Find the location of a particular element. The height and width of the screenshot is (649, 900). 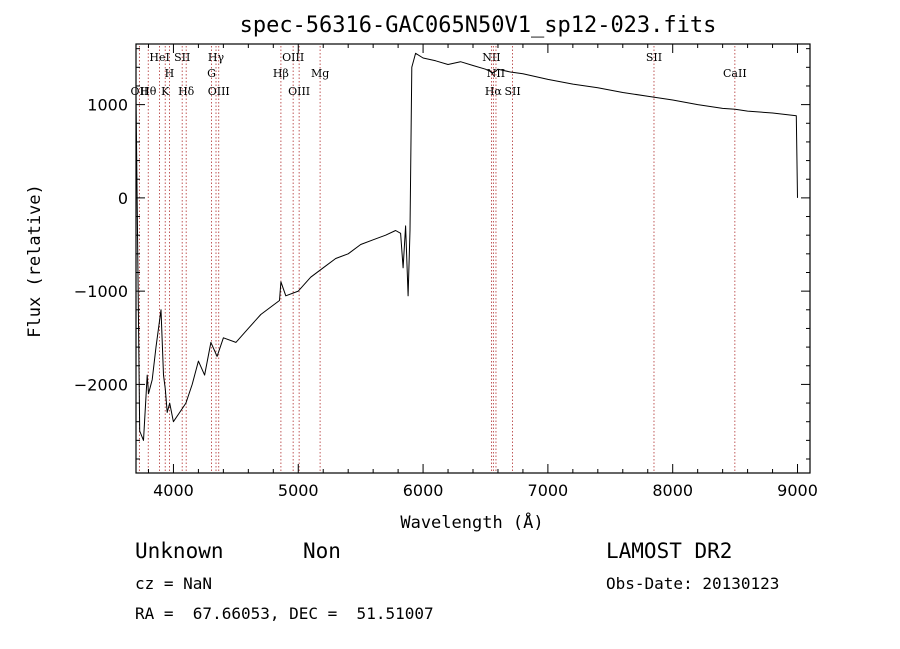

x-tick-label: 6000 is located at coordinates (423, 490).